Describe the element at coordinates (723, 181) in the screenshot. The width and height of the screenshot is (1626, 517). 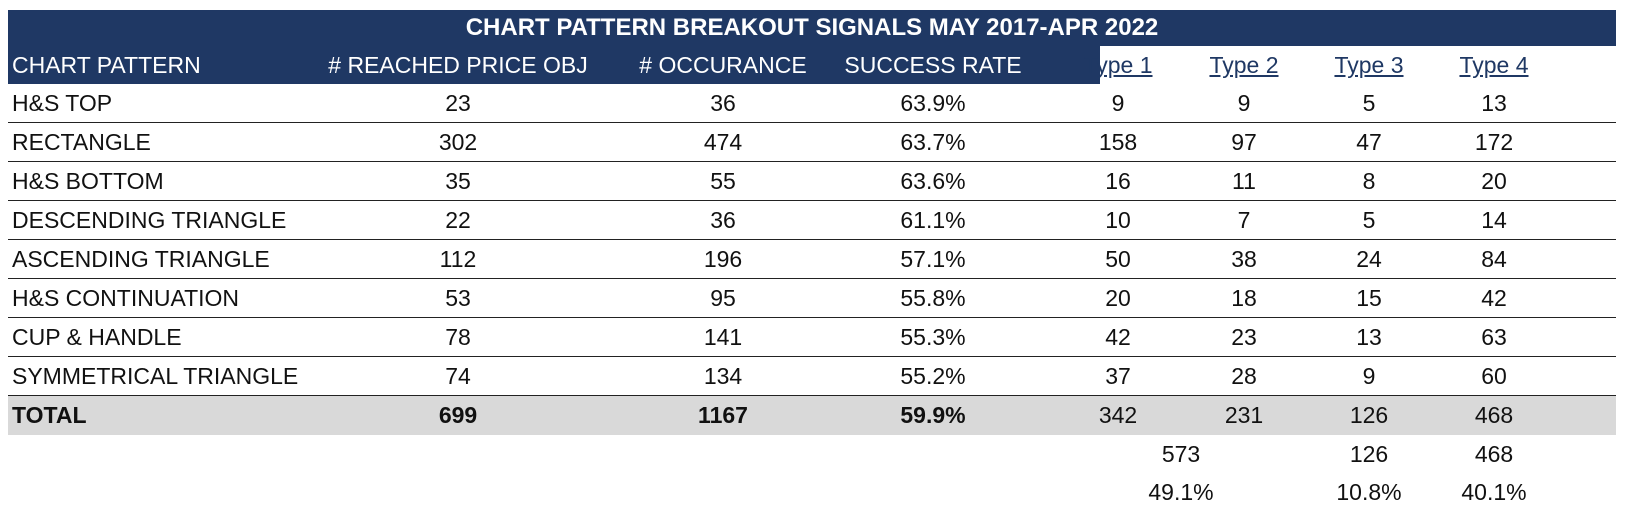
I see `occurance-value: 55` at that location.